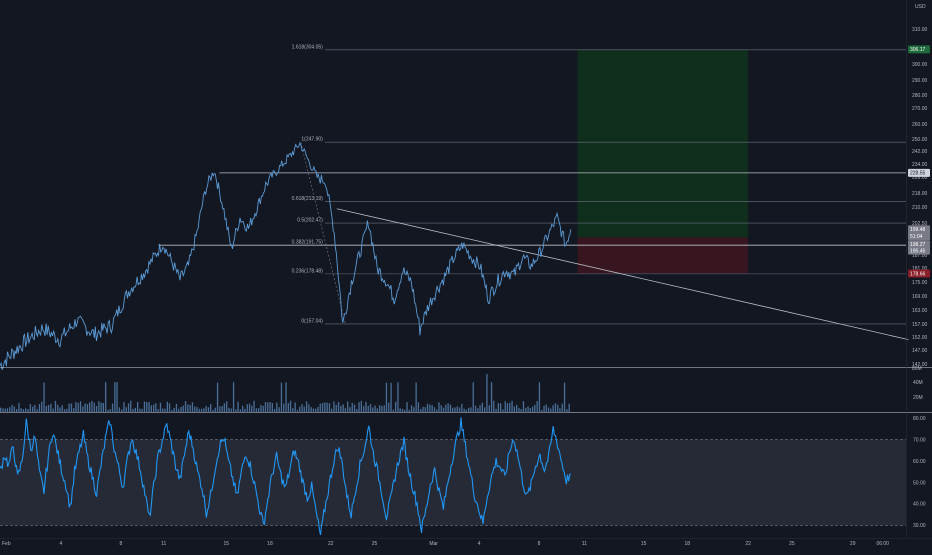 Image resolution: width=932 pixels, height=555 pixels. What do you see at coordinates (312, 321) in the screenshot?
I see `fib-level-label: 0(157.04)` at bounding box center [312, 321].